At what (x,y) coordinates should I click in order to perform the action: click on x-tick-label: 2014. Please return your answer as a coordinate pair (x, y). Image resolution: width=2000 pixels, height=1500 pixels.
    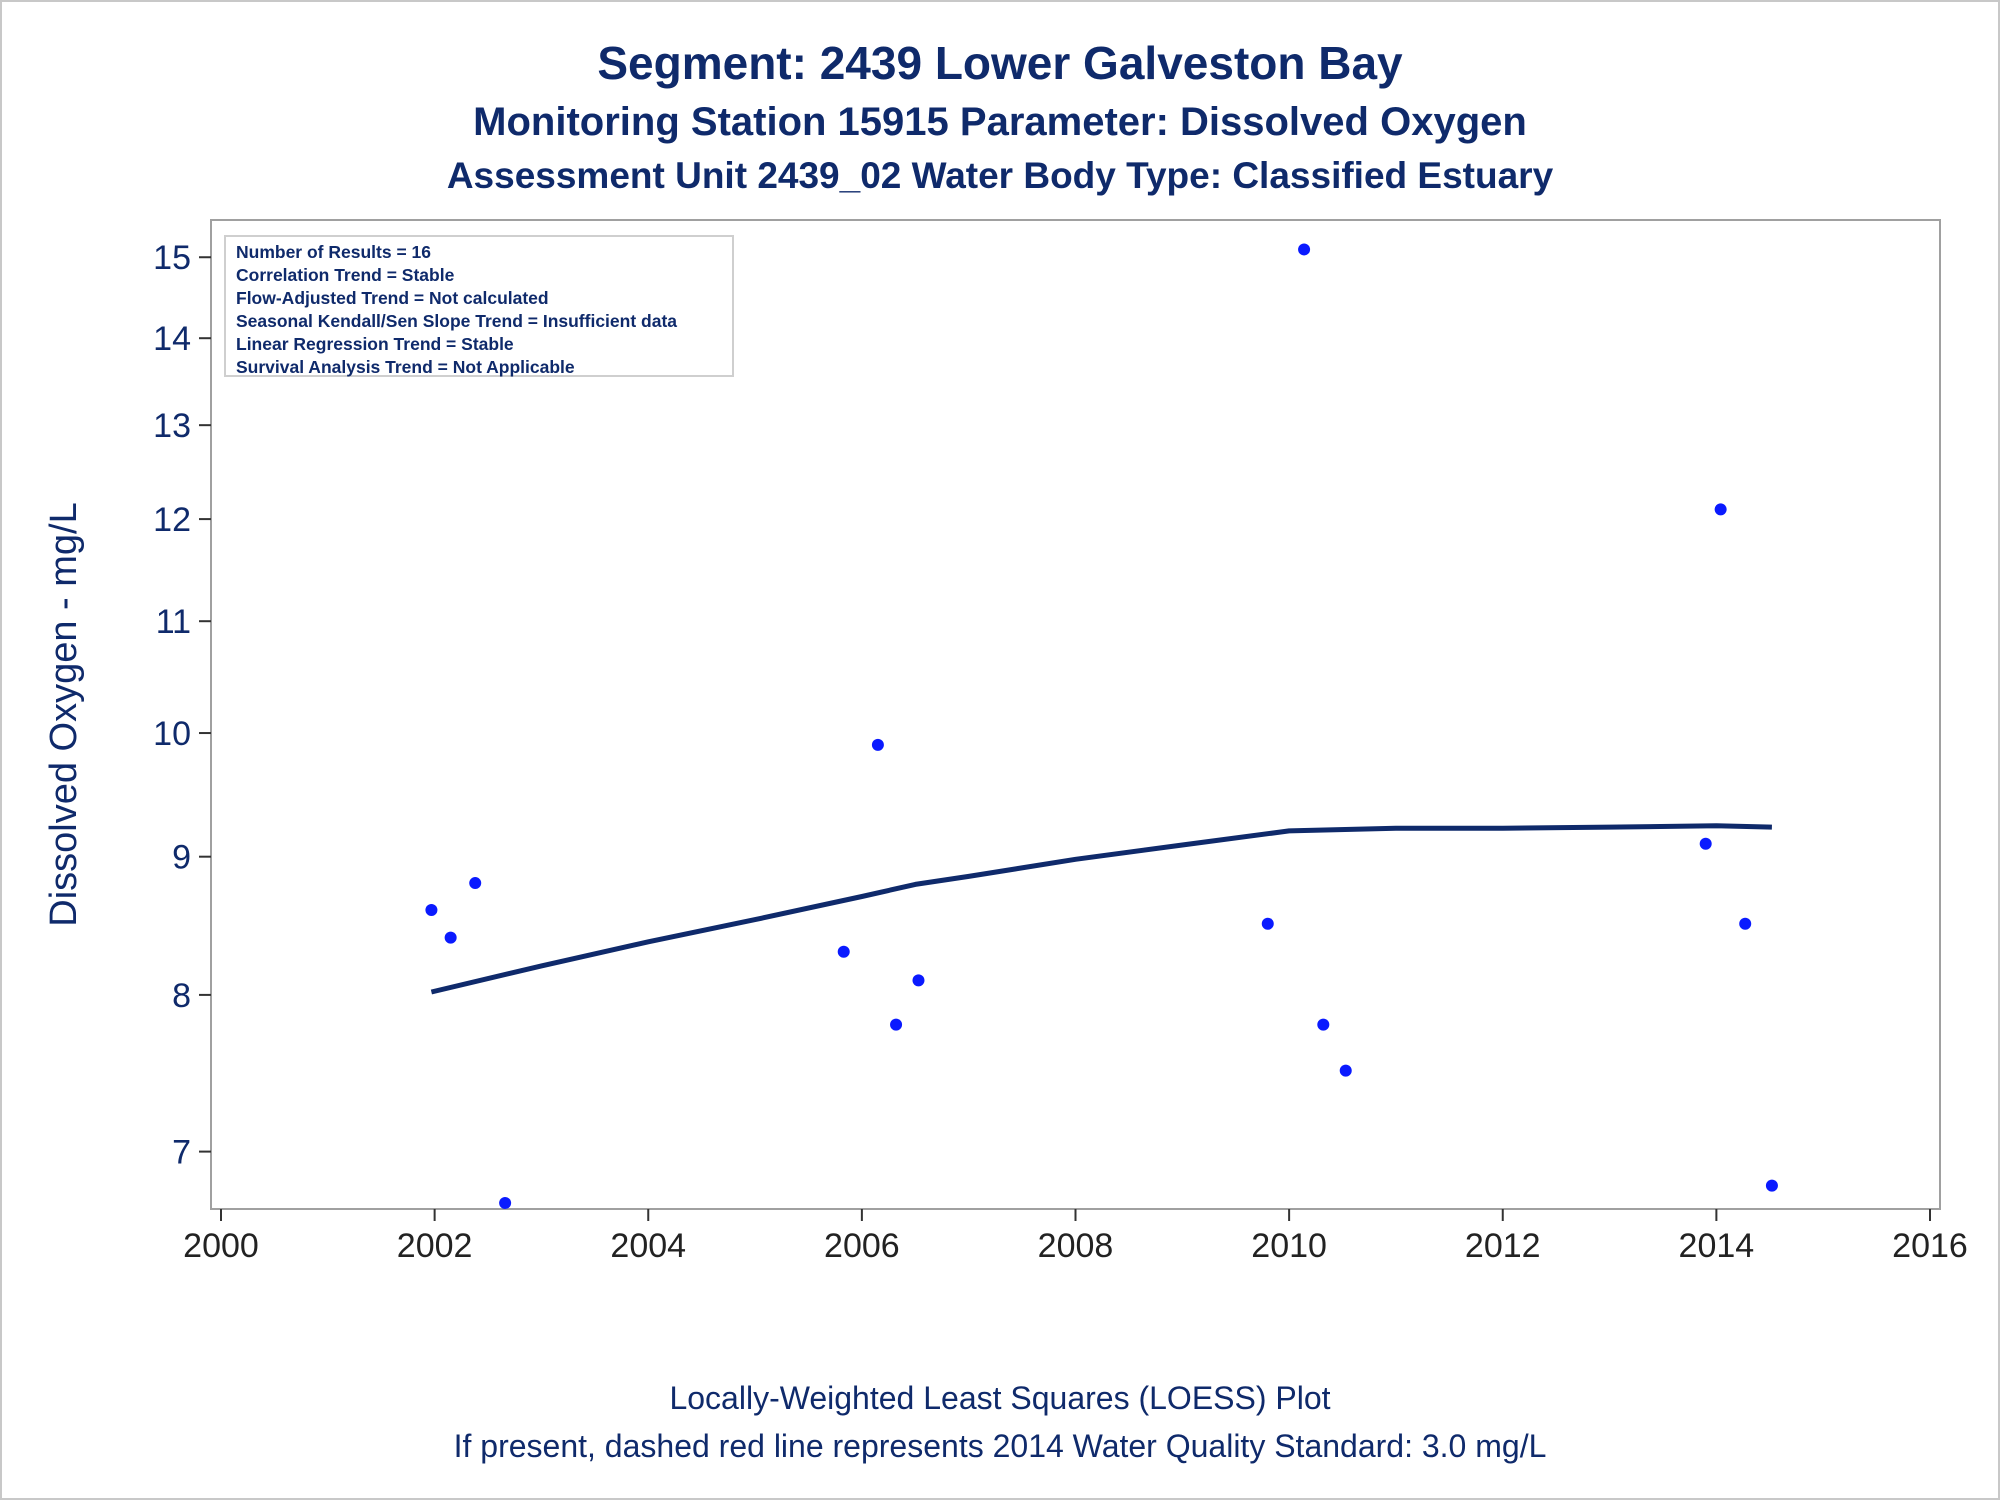
    Looking at the image, I should click on (1717, 1246).